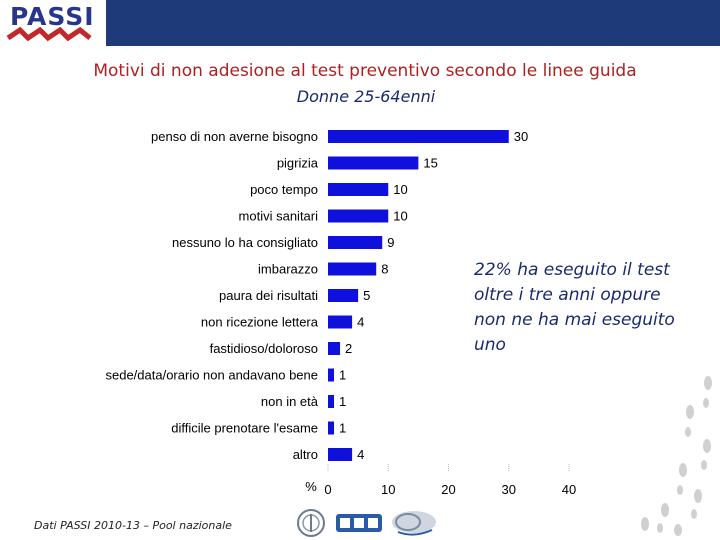 This screenshot has width=720, height=540. I want to click on ccm-logo-icon, so click(359, 523).